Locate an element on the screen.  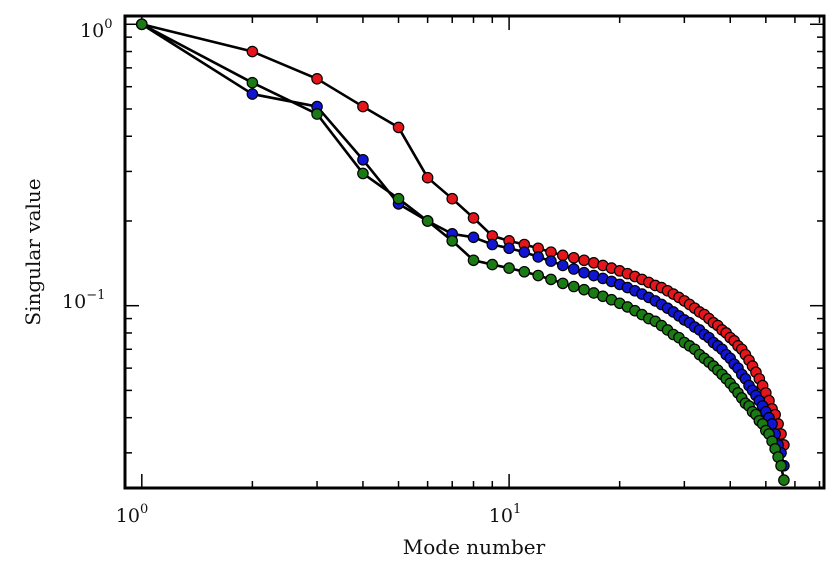
x-tick-label-2: 10¹ is located at coordinates (505, 514).